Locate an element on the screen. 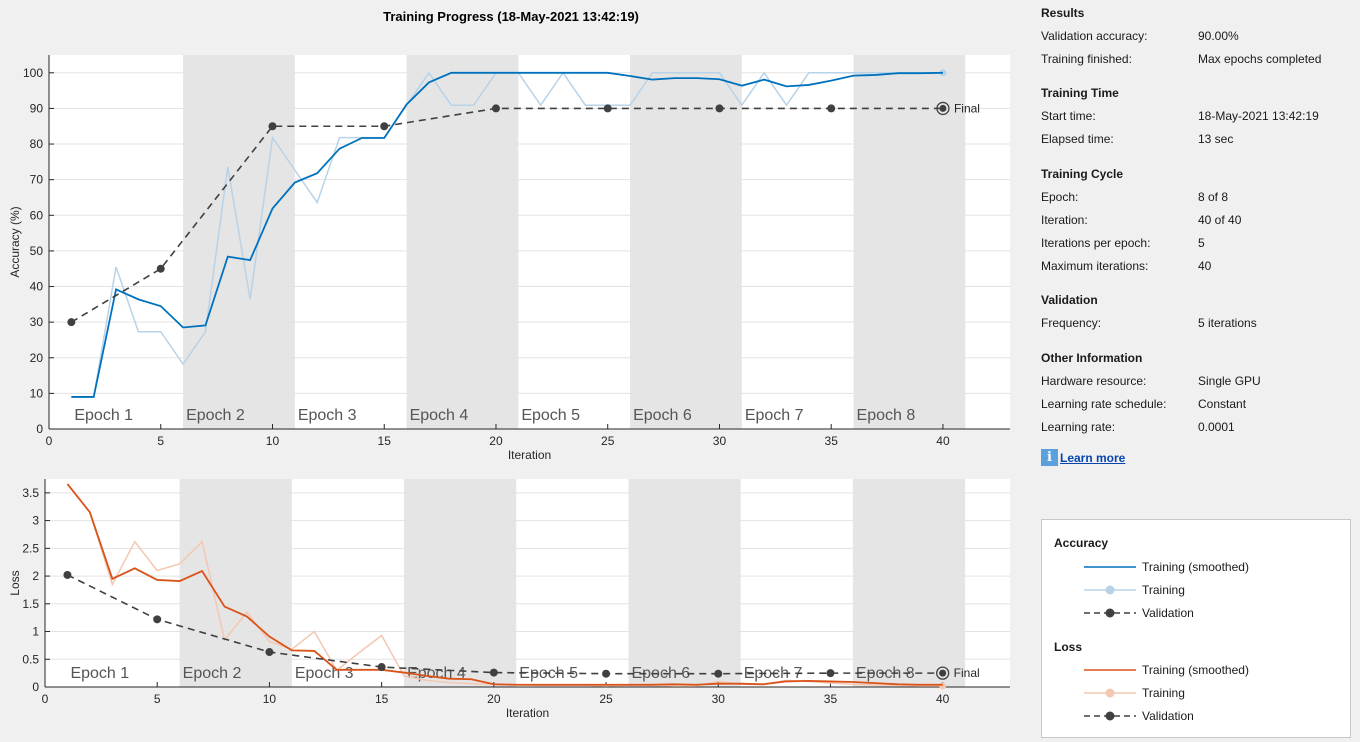 This screenshot has height=742, width=1360. accuracy-x-tick-label: 35 is located at coordinates (832, 441).